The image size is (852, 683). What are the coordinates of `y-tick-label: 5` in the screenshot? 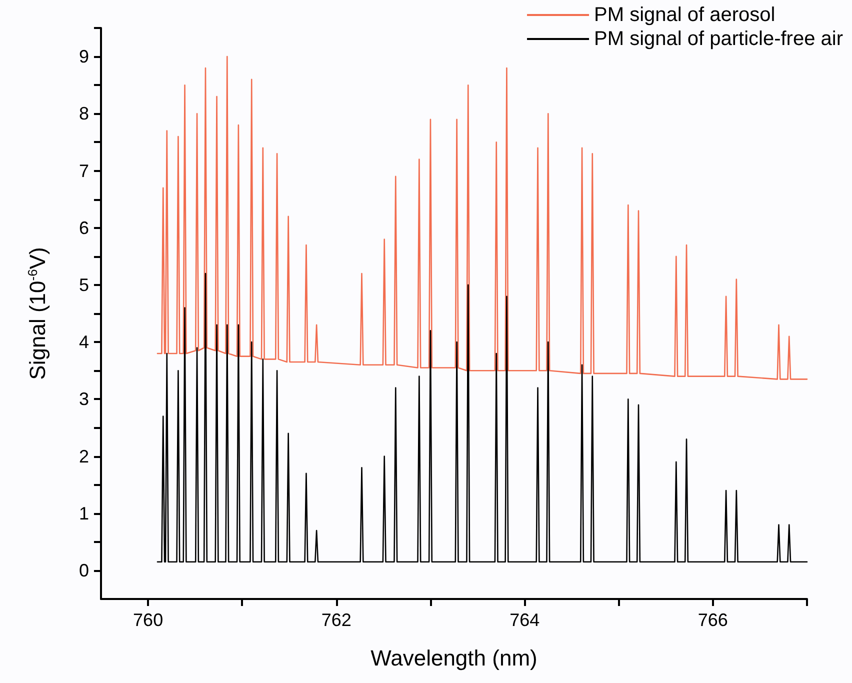 It's located at (83, 284).